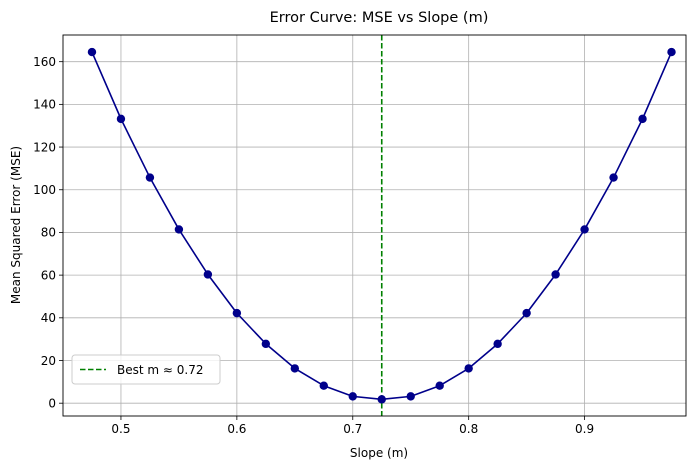 The height and width of the screenshot is (470, 695). I want to click on y-tick-label: 140, so click(44, 105).